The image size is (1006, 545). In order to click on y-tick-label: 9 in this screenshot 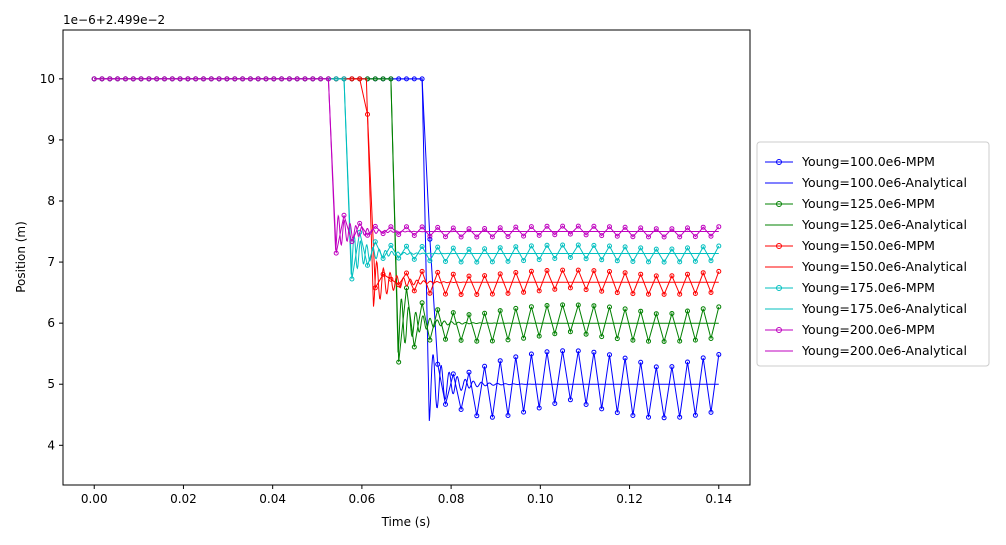, I will do `click(51, 140)`.